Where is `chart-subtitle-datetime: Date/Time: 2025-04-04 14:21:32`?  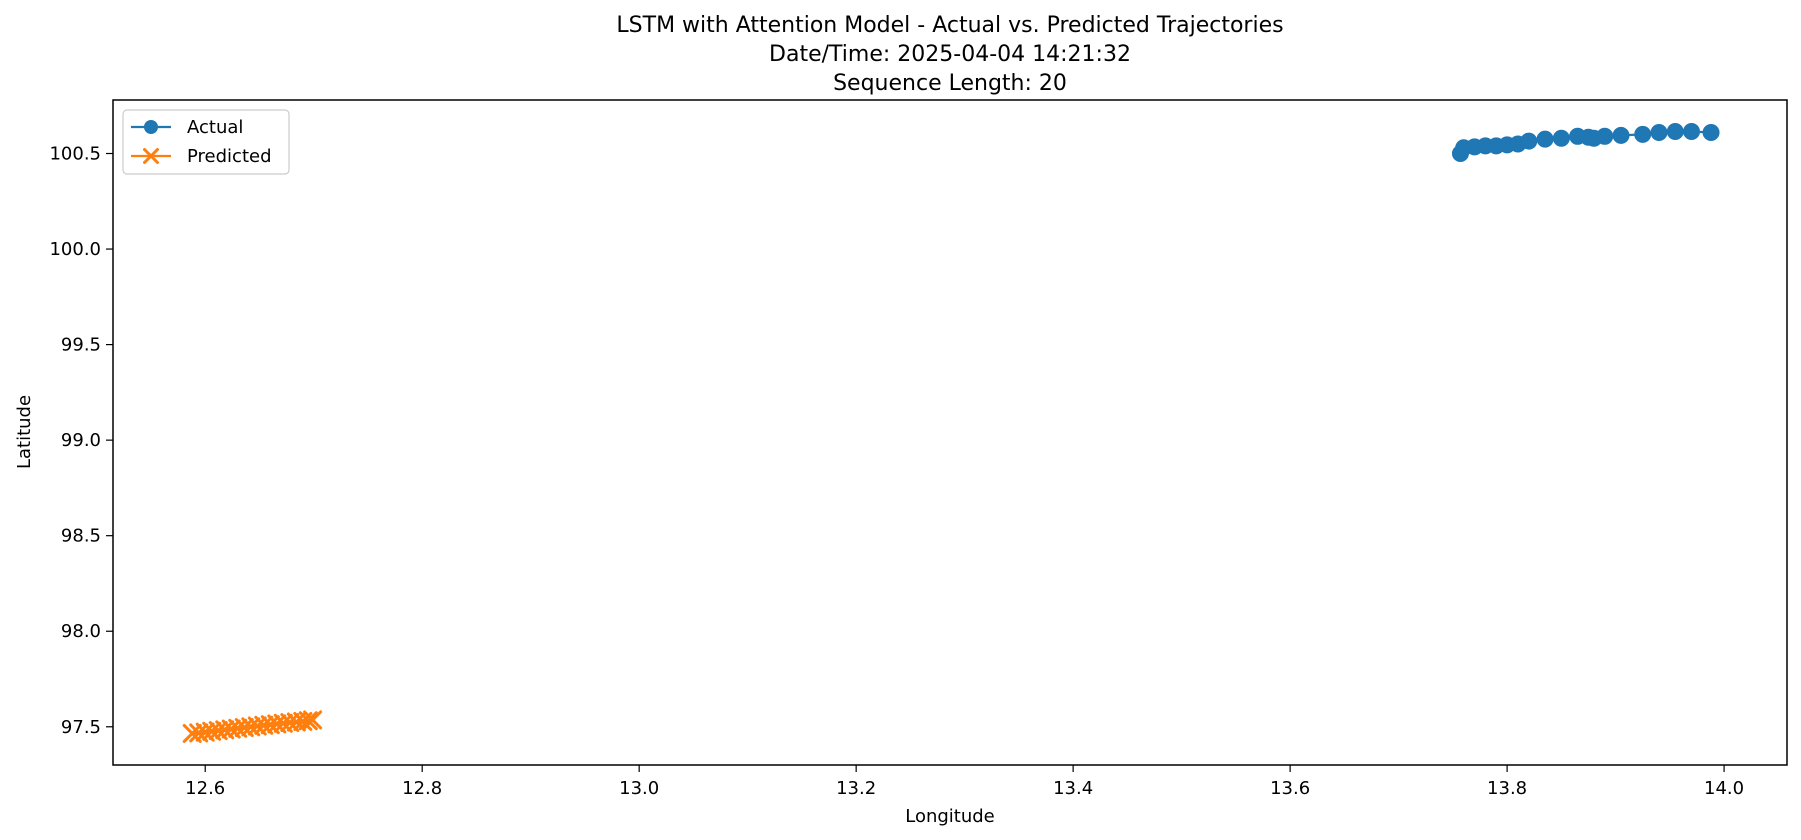
chart-subtitle-datetime: Date/Time: 2025-04-04 14:21:32 is located at coordinates (950, 54).